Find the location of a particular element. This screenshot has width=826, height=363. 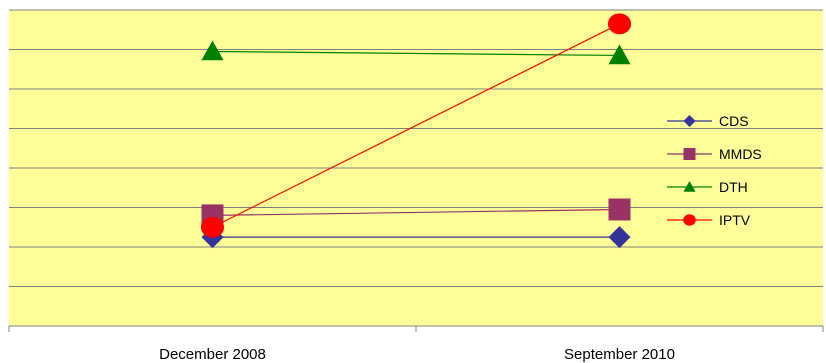

legend: CDS MMDS DTH IPTV is located at coordinates (714, 170).